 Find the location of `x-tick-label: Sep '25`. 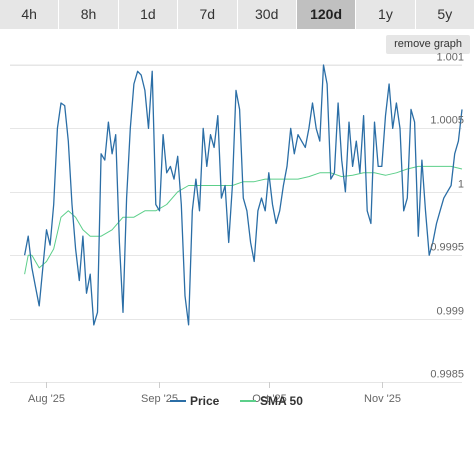

x-tick-label: Sep '25 is located at coordinates (159, 399).